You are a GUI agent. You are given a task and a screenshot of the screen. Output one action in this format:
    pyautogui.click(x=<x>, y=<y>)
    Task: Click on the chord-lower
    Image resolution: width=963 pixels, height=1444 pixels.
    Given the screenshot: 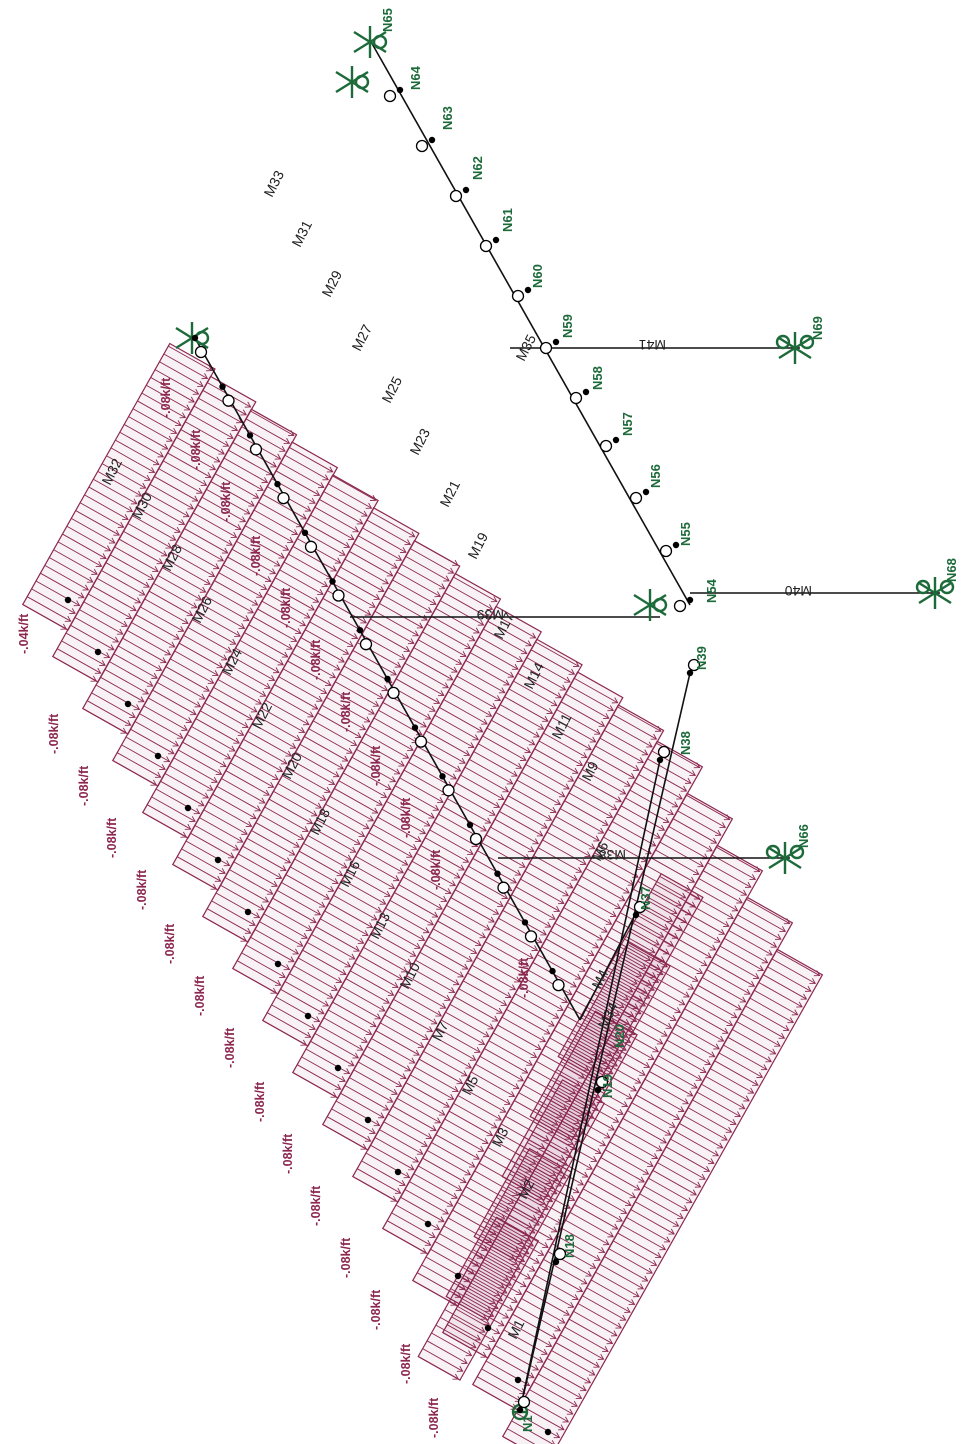 What is the action you would take?
    pyautogui.click(x=605, y=1041)
    